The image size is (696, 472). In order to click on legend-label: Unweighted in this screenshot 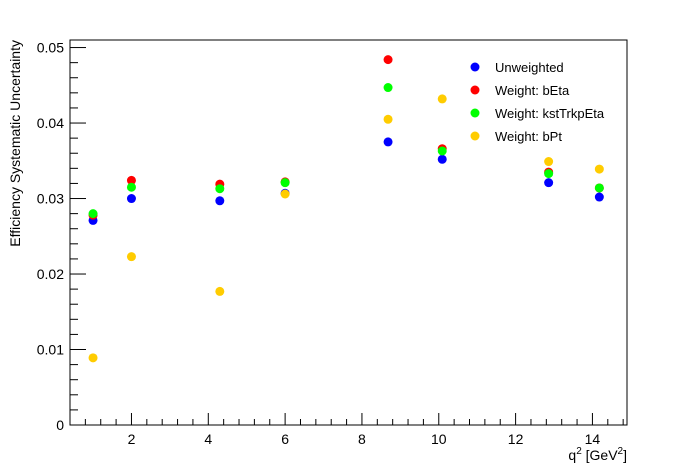, I will do `click(529, 67)`.